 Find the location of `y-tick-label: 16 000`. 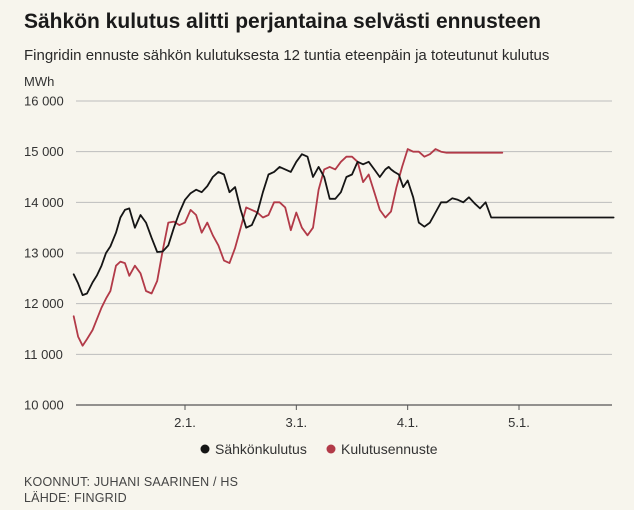

y-tick-label: 16 000 is located at coordinates (44, 101).